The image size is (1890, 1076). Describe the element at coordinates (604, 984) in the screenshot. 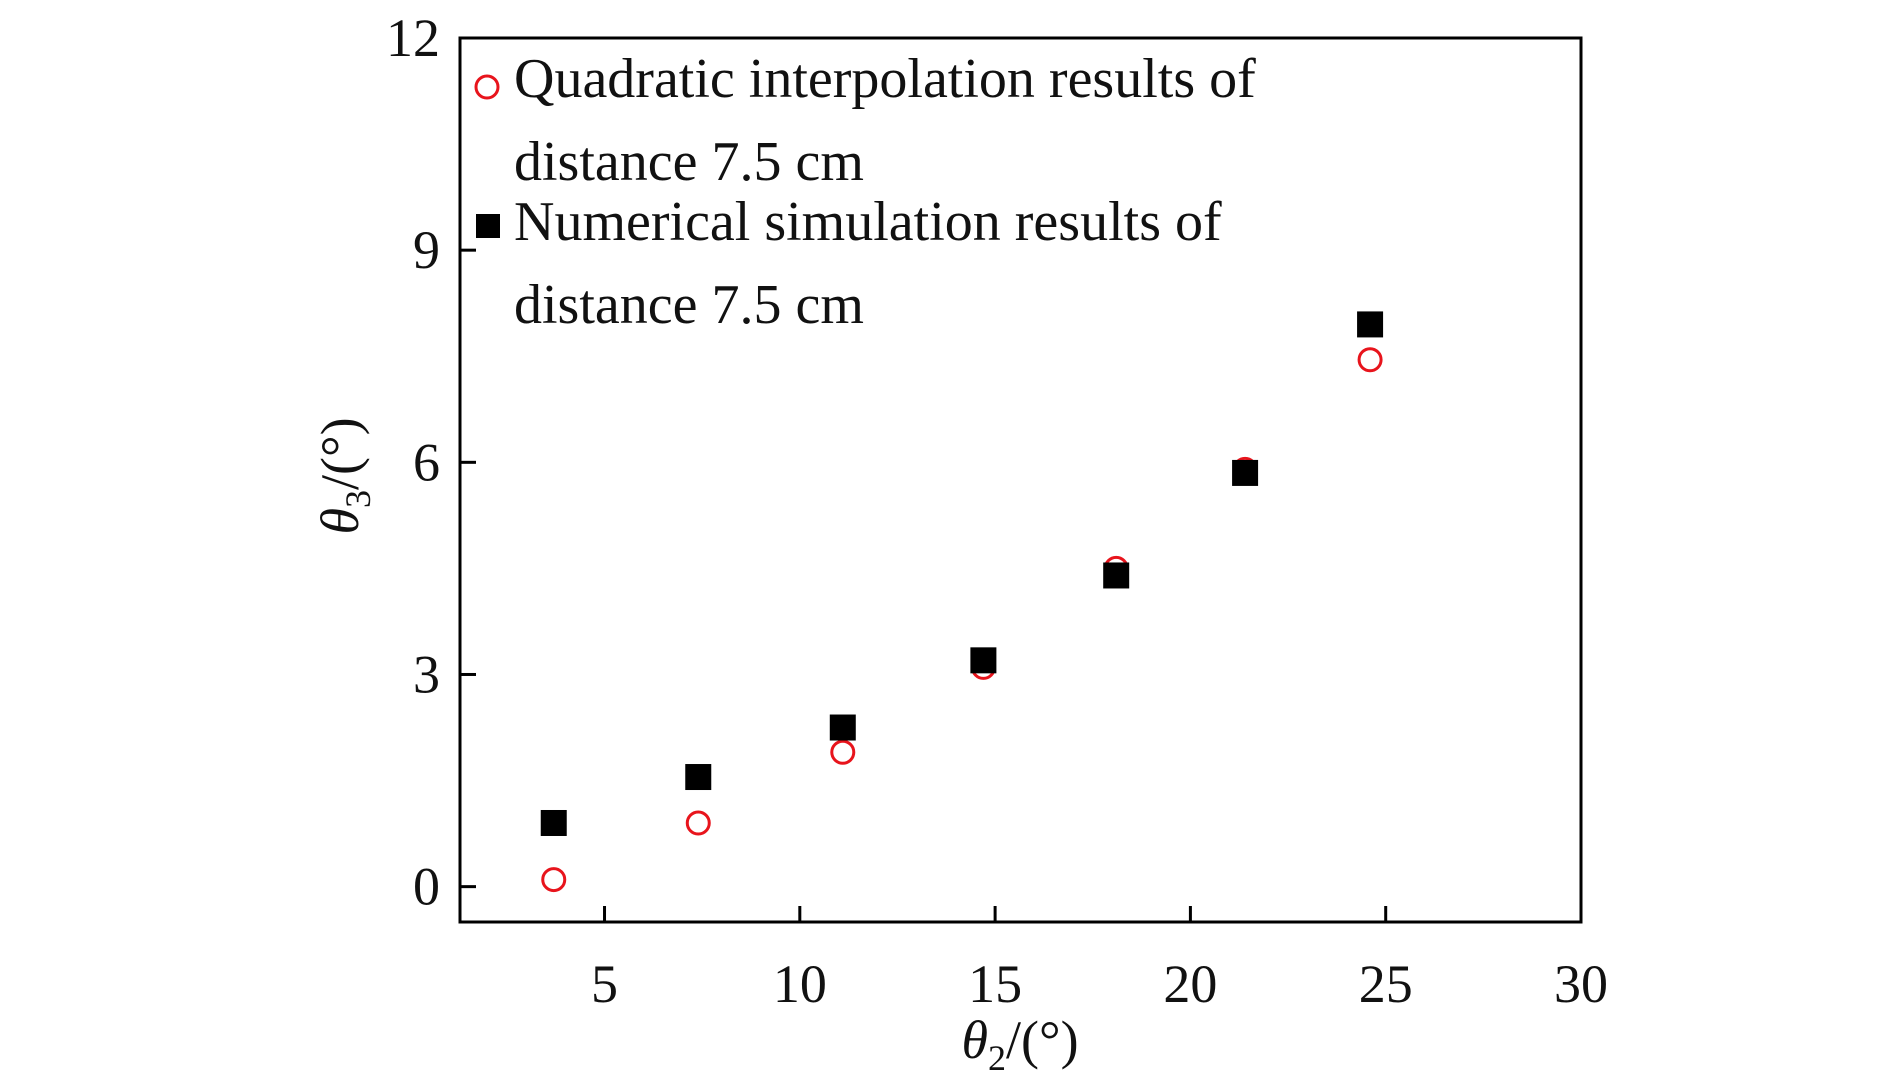

I see `x-tick-label: 5` at that location.